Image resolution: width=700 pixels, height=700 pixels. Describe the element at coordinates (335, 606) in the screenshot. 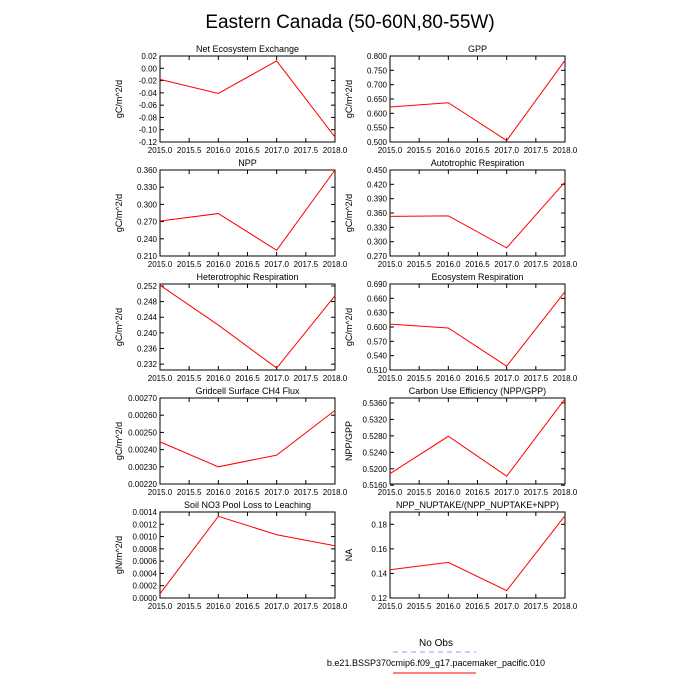

I see `panel-soil-no3-pool-loss-to-leaching-xtick-label: 2018.0` at that location.